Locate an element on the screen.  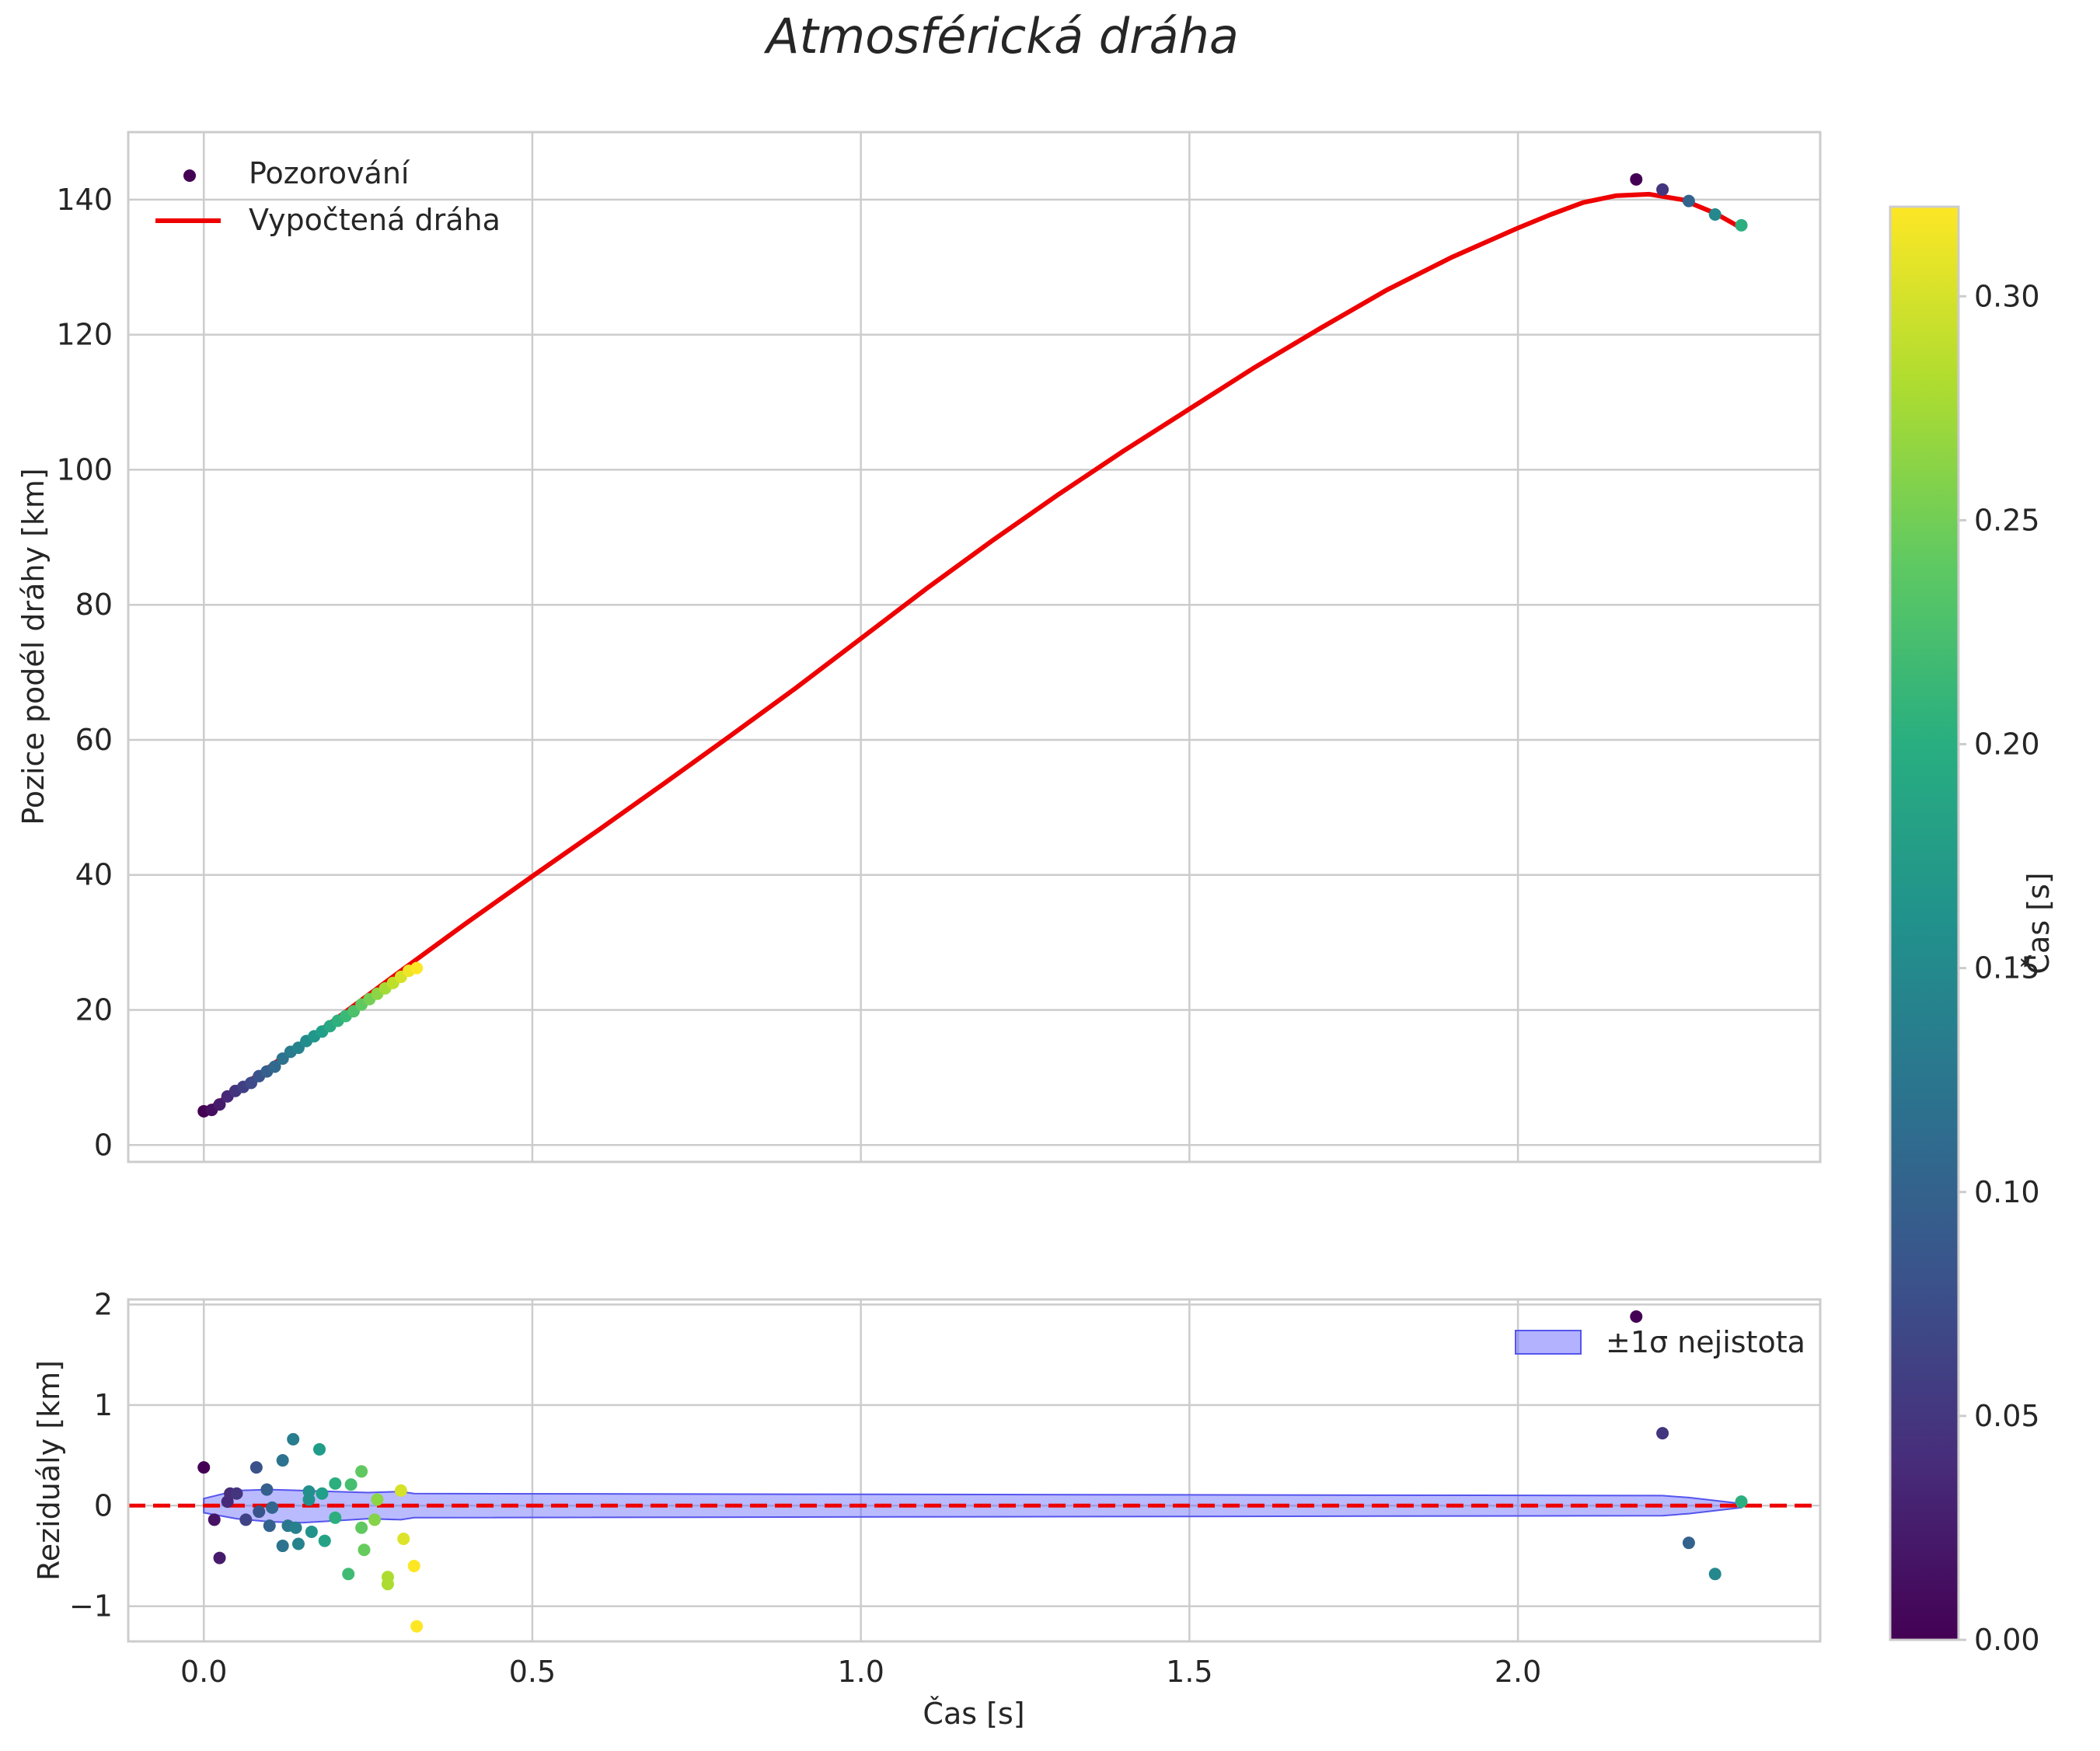
colorbar-gradient is located at coordinates (1924, 923).